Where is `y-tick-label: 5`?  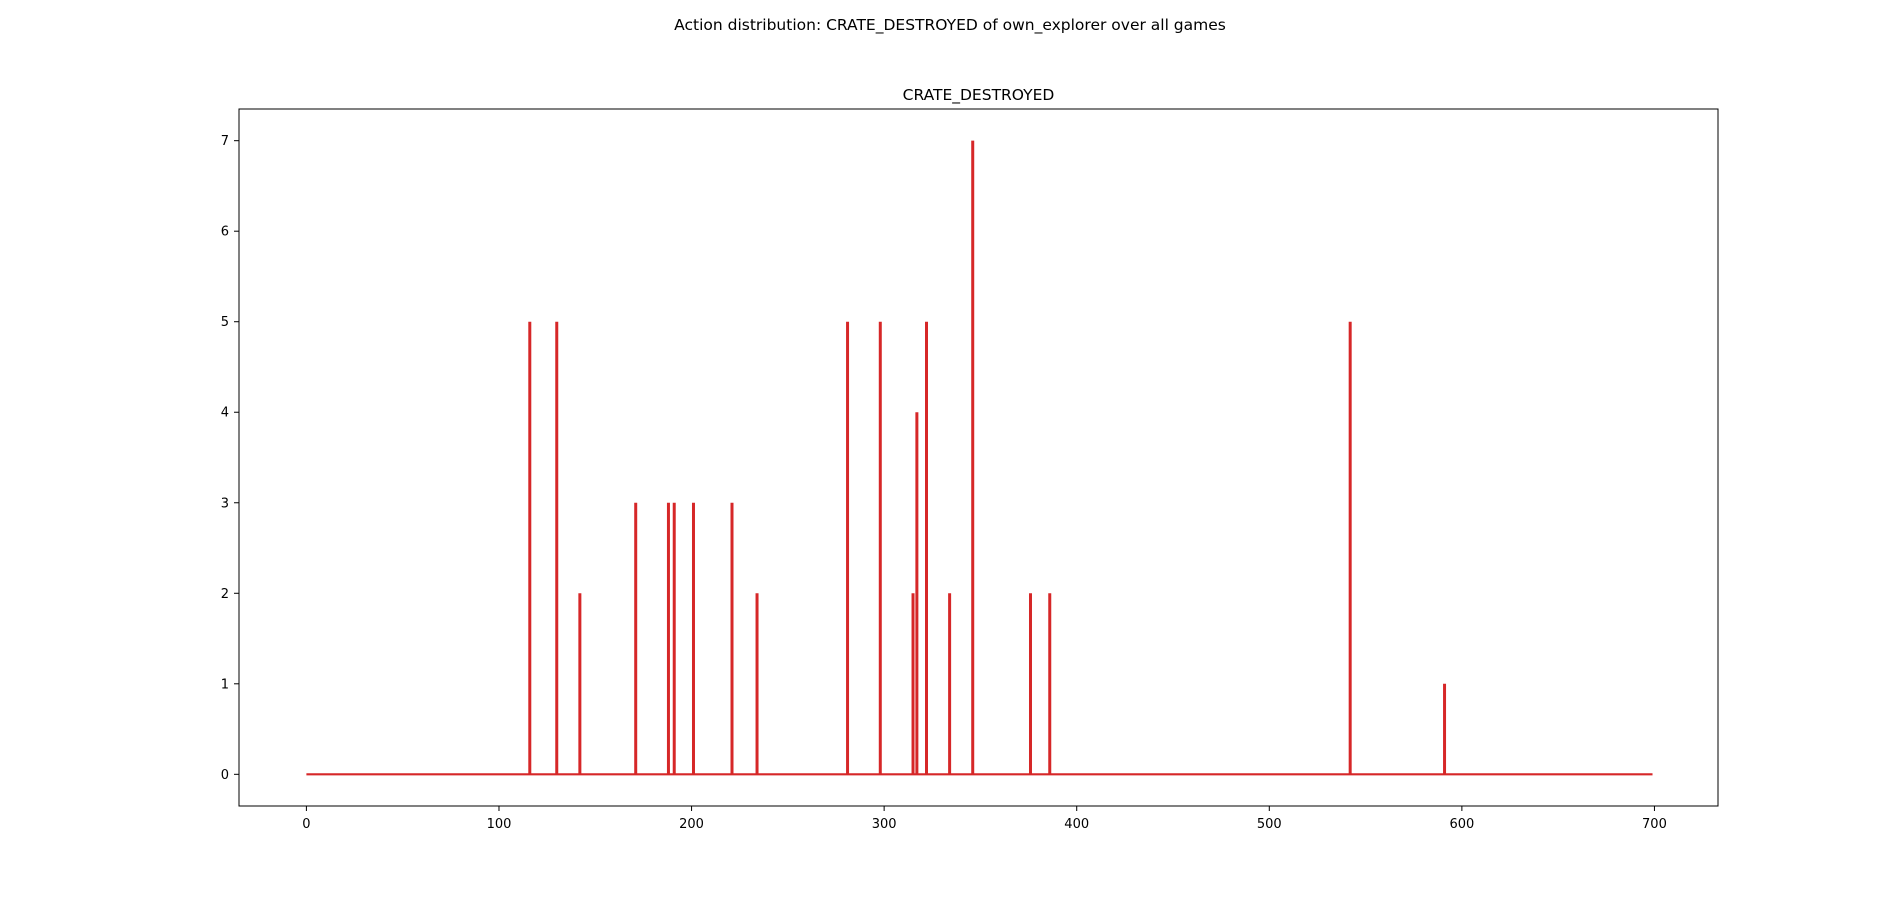
y-tick-label: 5 is located at coordinates (225, 322).